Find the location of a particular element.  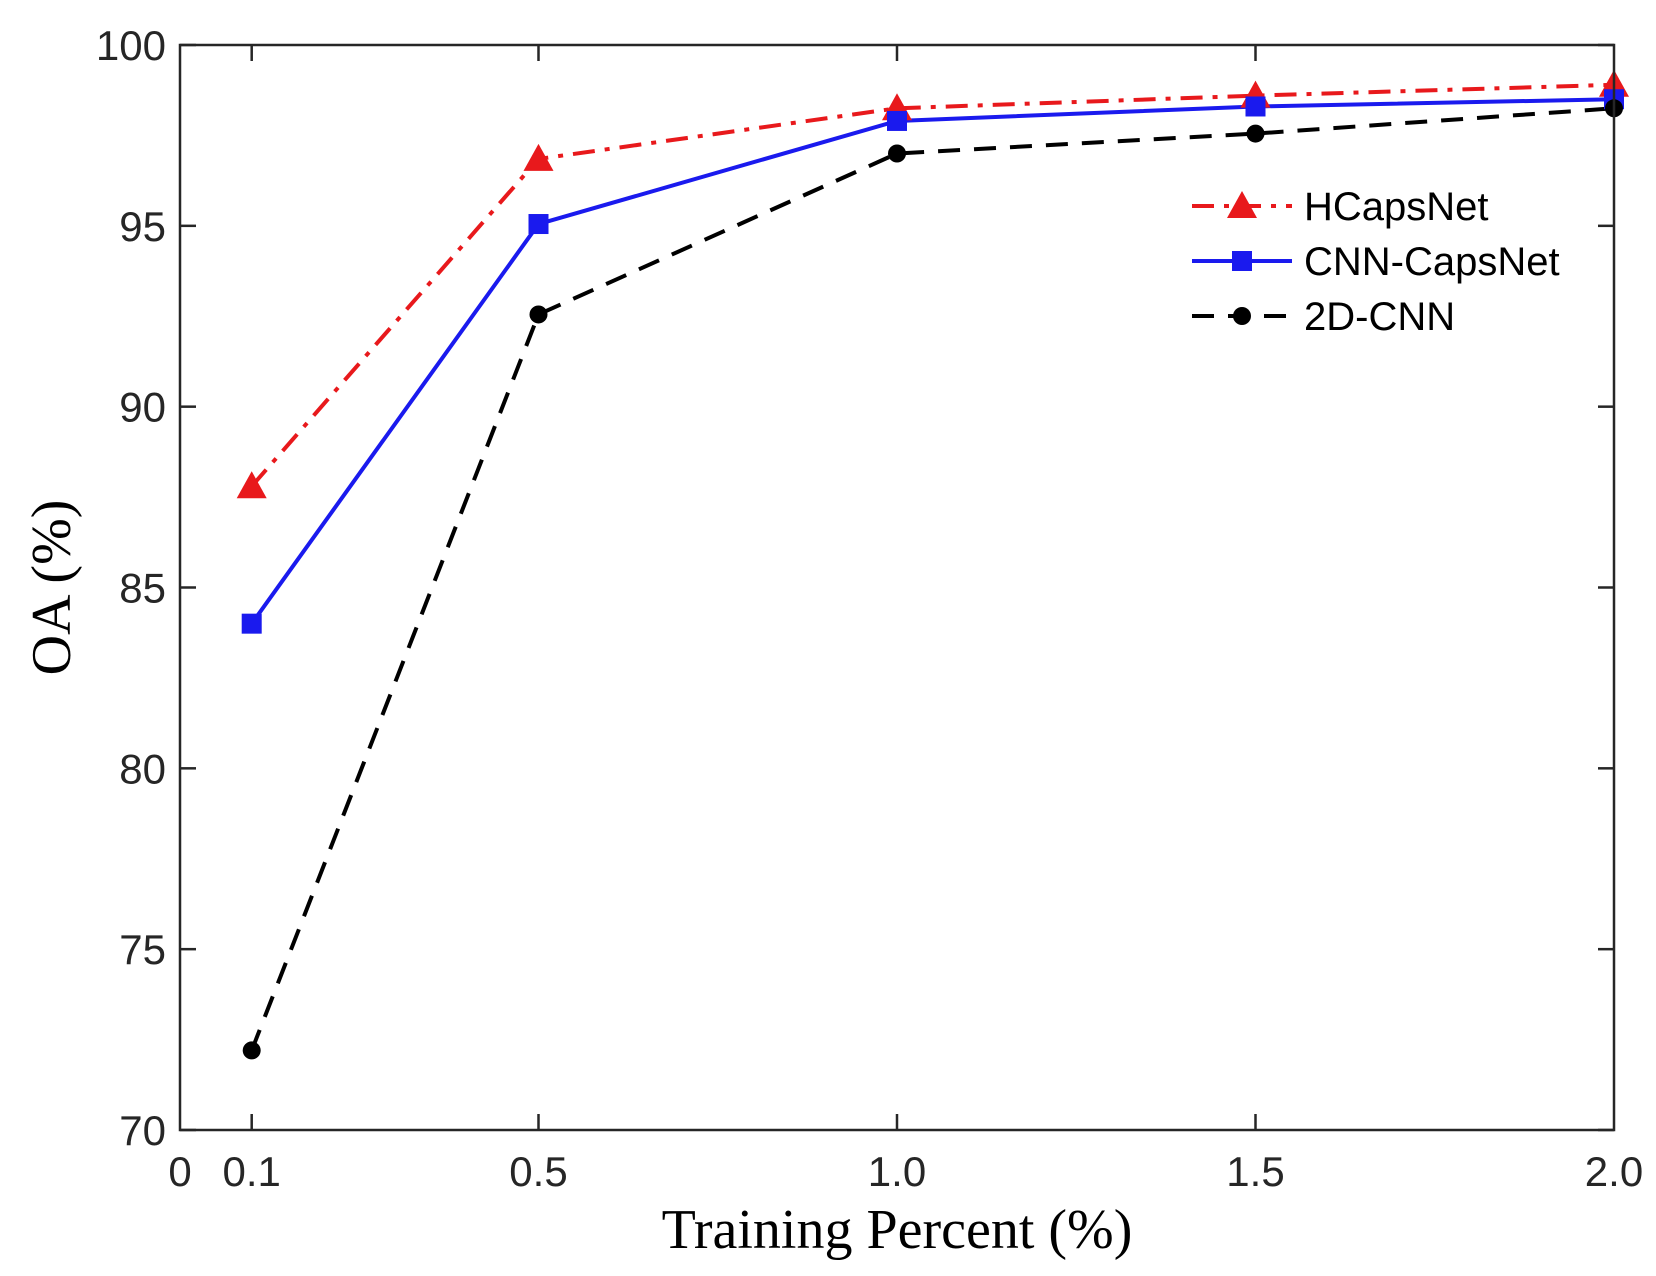

legend: HCapsNet CNN-CapsNet 2D-CNN is located at coordinates (1376, 262).